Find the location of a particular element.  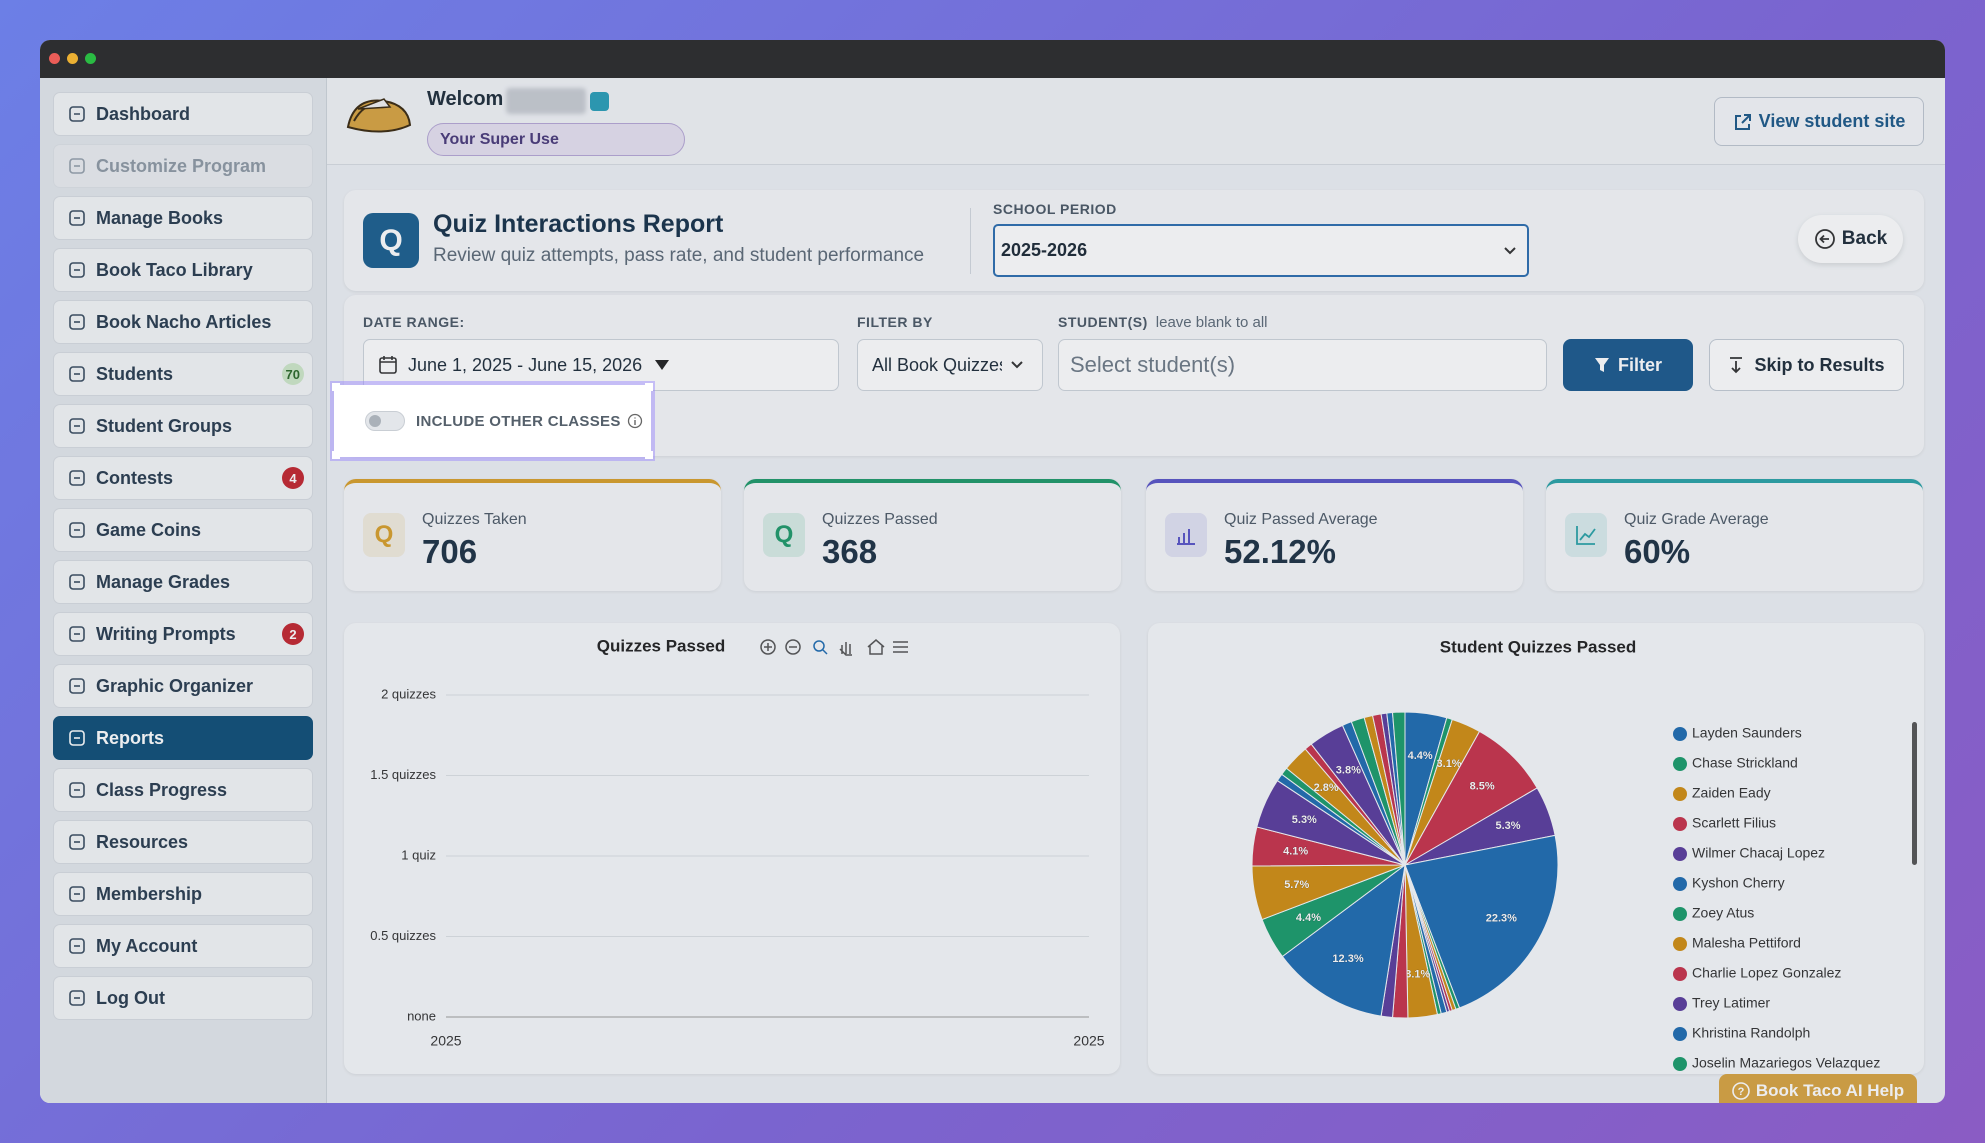

handle is located at coordinates (649, 455).